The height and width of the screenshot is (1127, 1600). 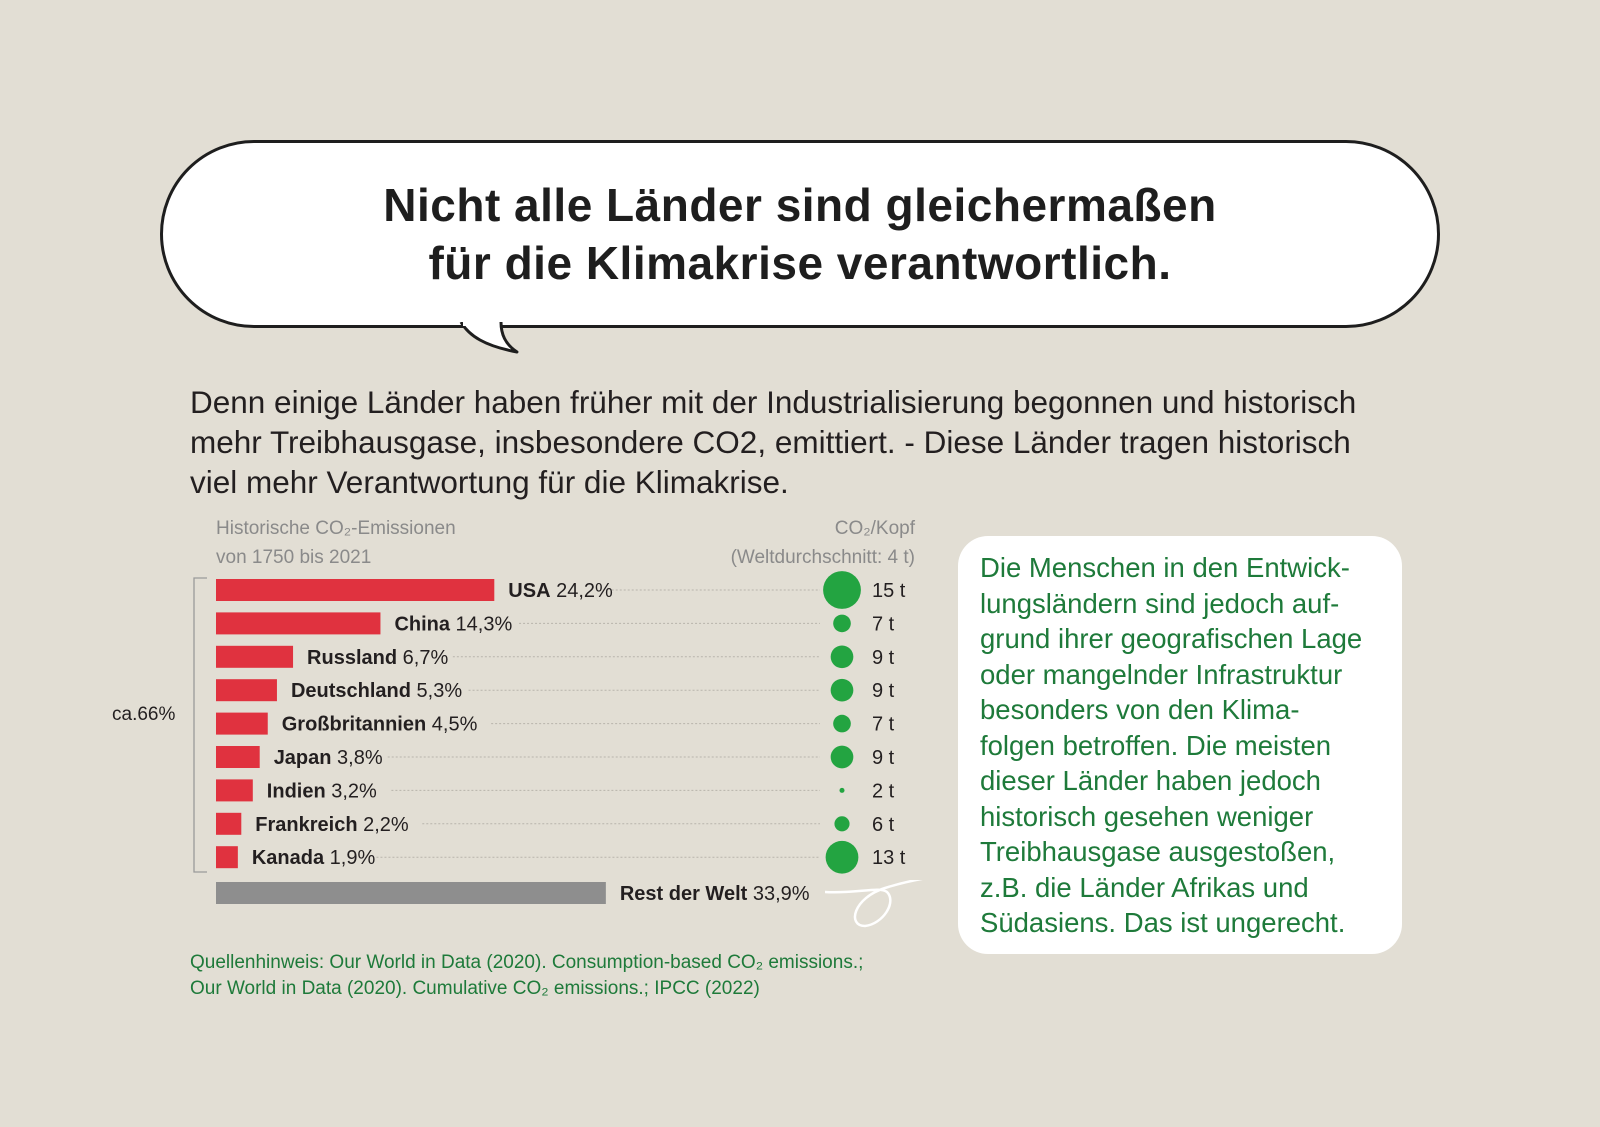 What do you see at coordinates (383, 825) in the screenshot?
I see `bar-value: 2,2%` at bounding box center [383, 825].